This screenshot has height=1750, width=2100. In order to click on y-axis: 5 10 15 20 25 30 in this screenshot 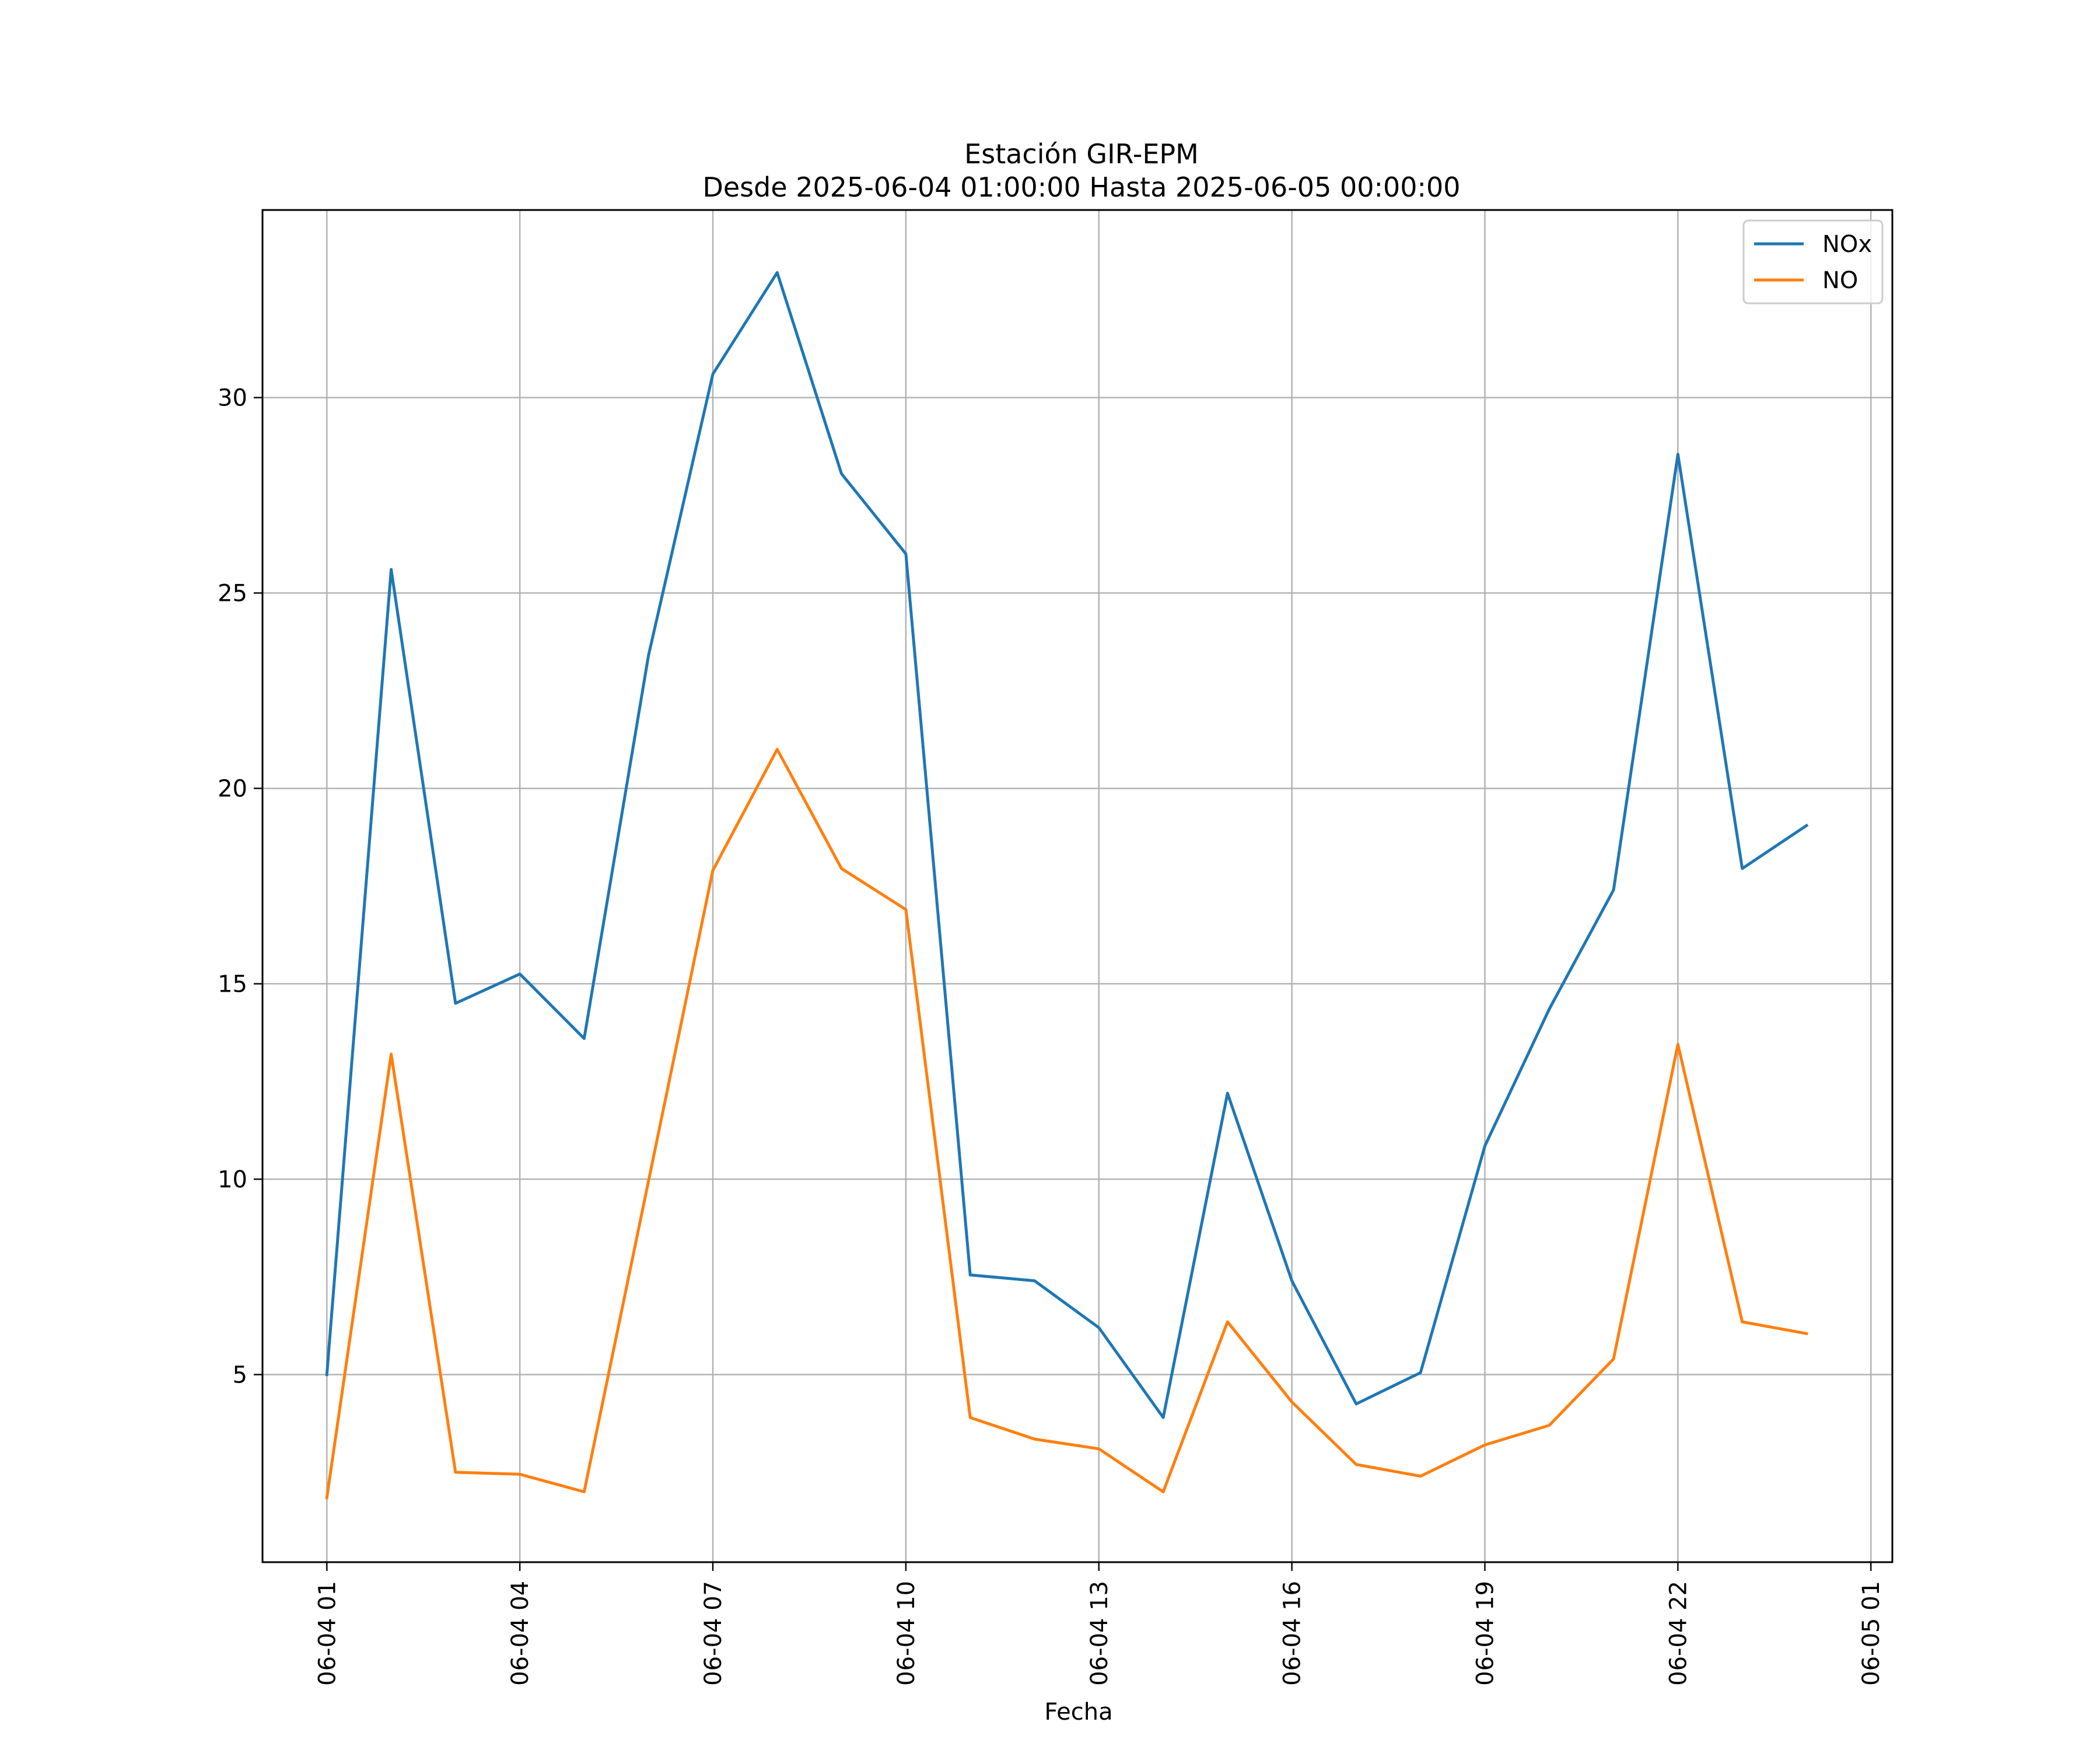, I will do `click(240, 886)`.